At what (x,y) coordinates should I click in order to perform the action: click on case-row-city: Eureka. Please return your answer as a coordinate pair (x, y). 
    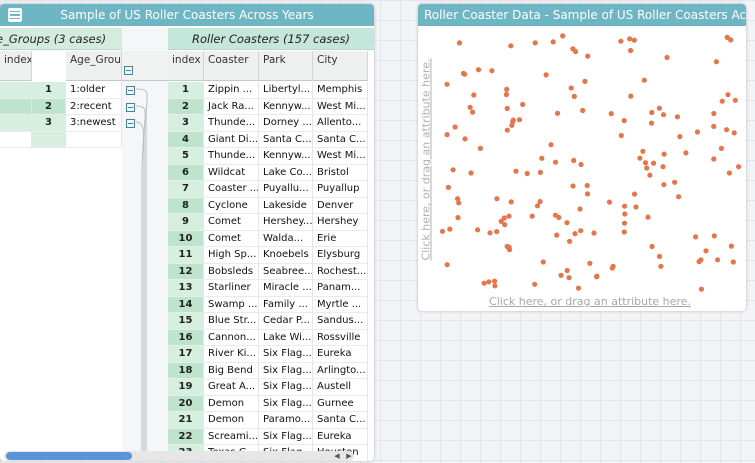
    Looking at the image, I should click on (340, 354).